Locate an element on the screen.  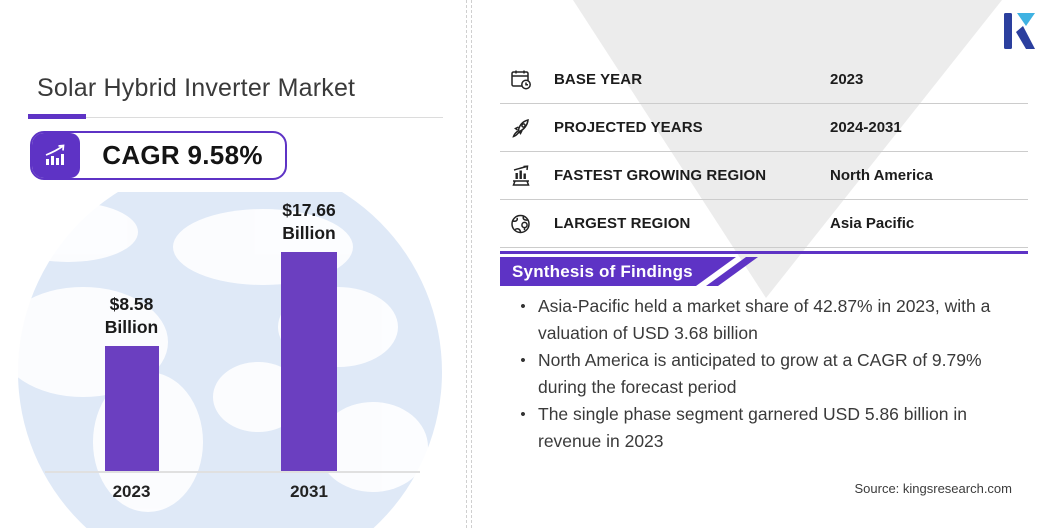
table-row: BASE YEAR 2023 is located at coordinates (764, 80).